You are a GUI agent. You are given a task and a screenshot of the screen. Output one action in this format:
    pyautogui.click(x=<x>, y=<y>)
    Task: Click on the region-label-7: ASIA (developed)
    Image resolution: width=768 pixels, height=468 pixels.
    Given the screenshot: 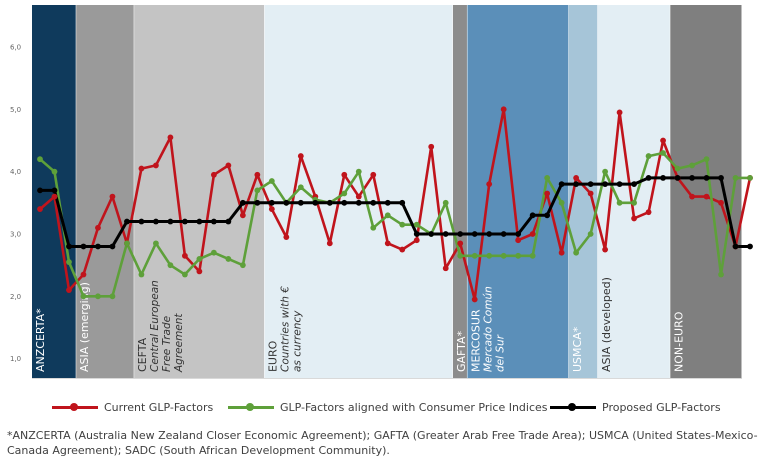 What is the action you would take?
    pyautogui.click(x=606, y=324)
    